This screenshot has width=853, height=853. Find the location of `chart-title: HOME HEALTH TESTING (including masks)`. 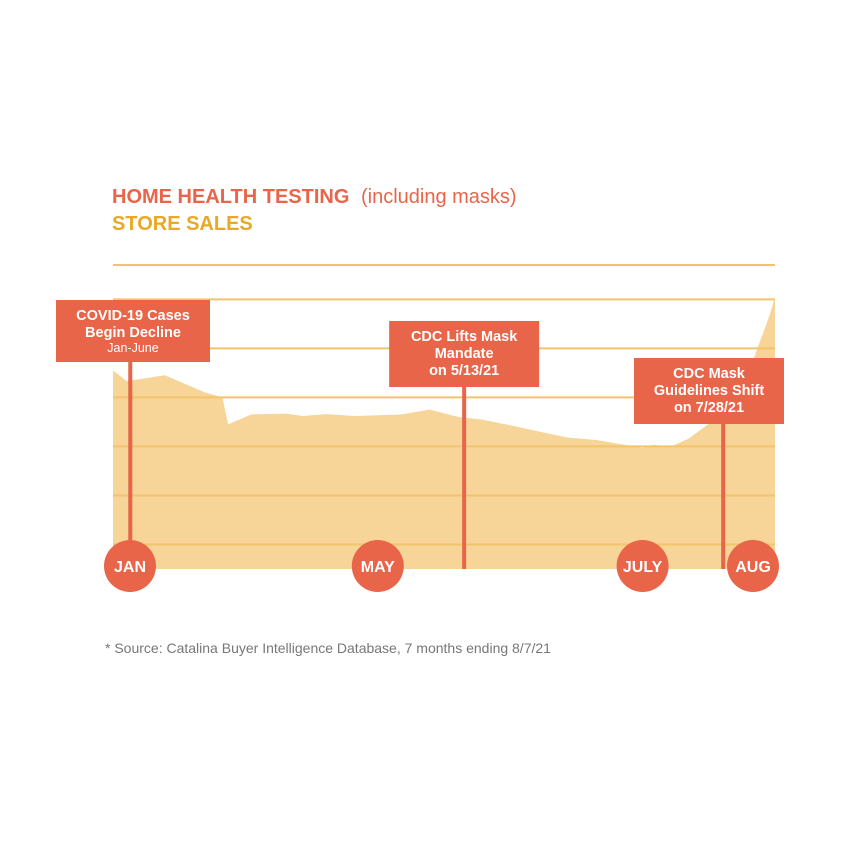

chart-title: HOME HEALTH TESTING (including masks) is located at coordinates (314, 197).